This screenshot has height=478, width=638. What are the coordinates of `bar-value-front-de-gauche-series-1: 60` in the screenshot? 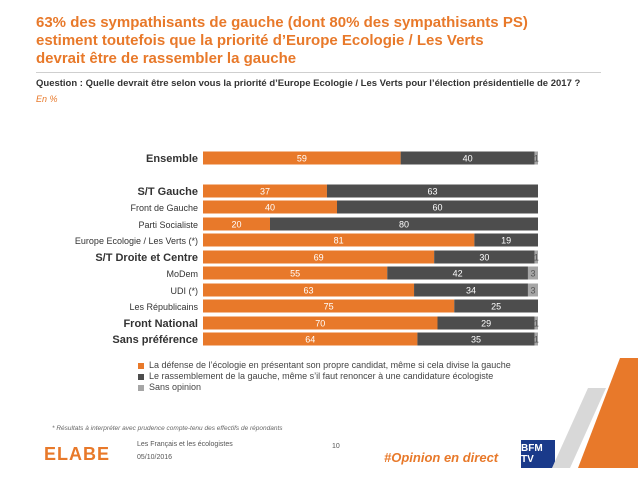 It's located at (437, 208).